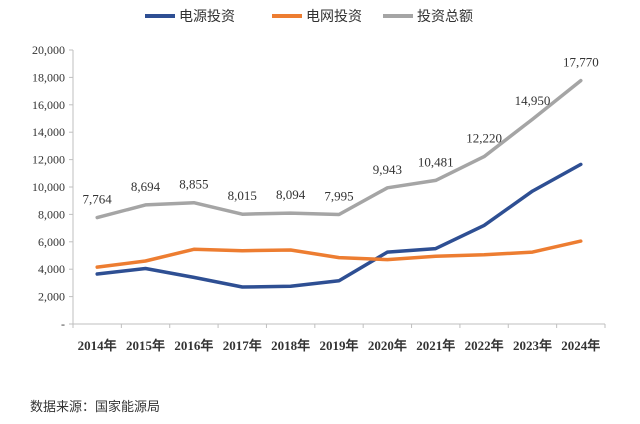  What do you see at coordinates (48, 105) in the screenshot?
I see `y-tick-label: 16,000` at bounding box center [48, 105].